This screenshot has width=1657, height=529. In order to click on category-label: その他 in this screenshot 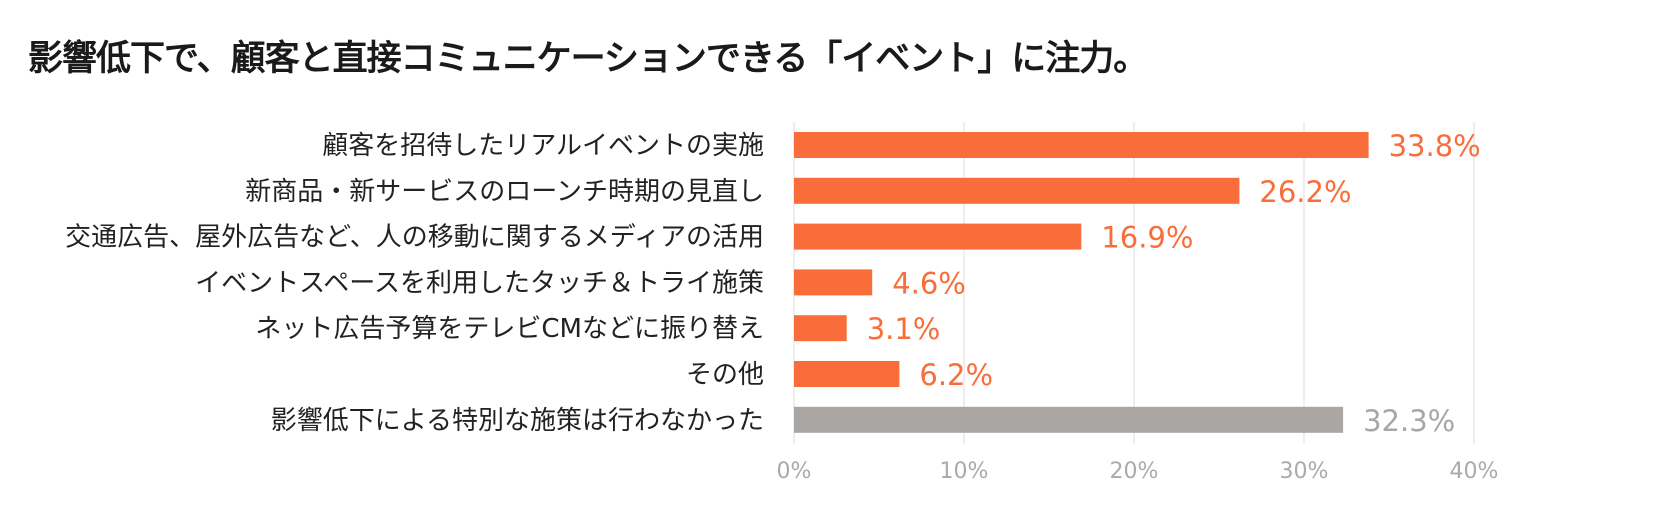, I will do `click(725, 375)`.